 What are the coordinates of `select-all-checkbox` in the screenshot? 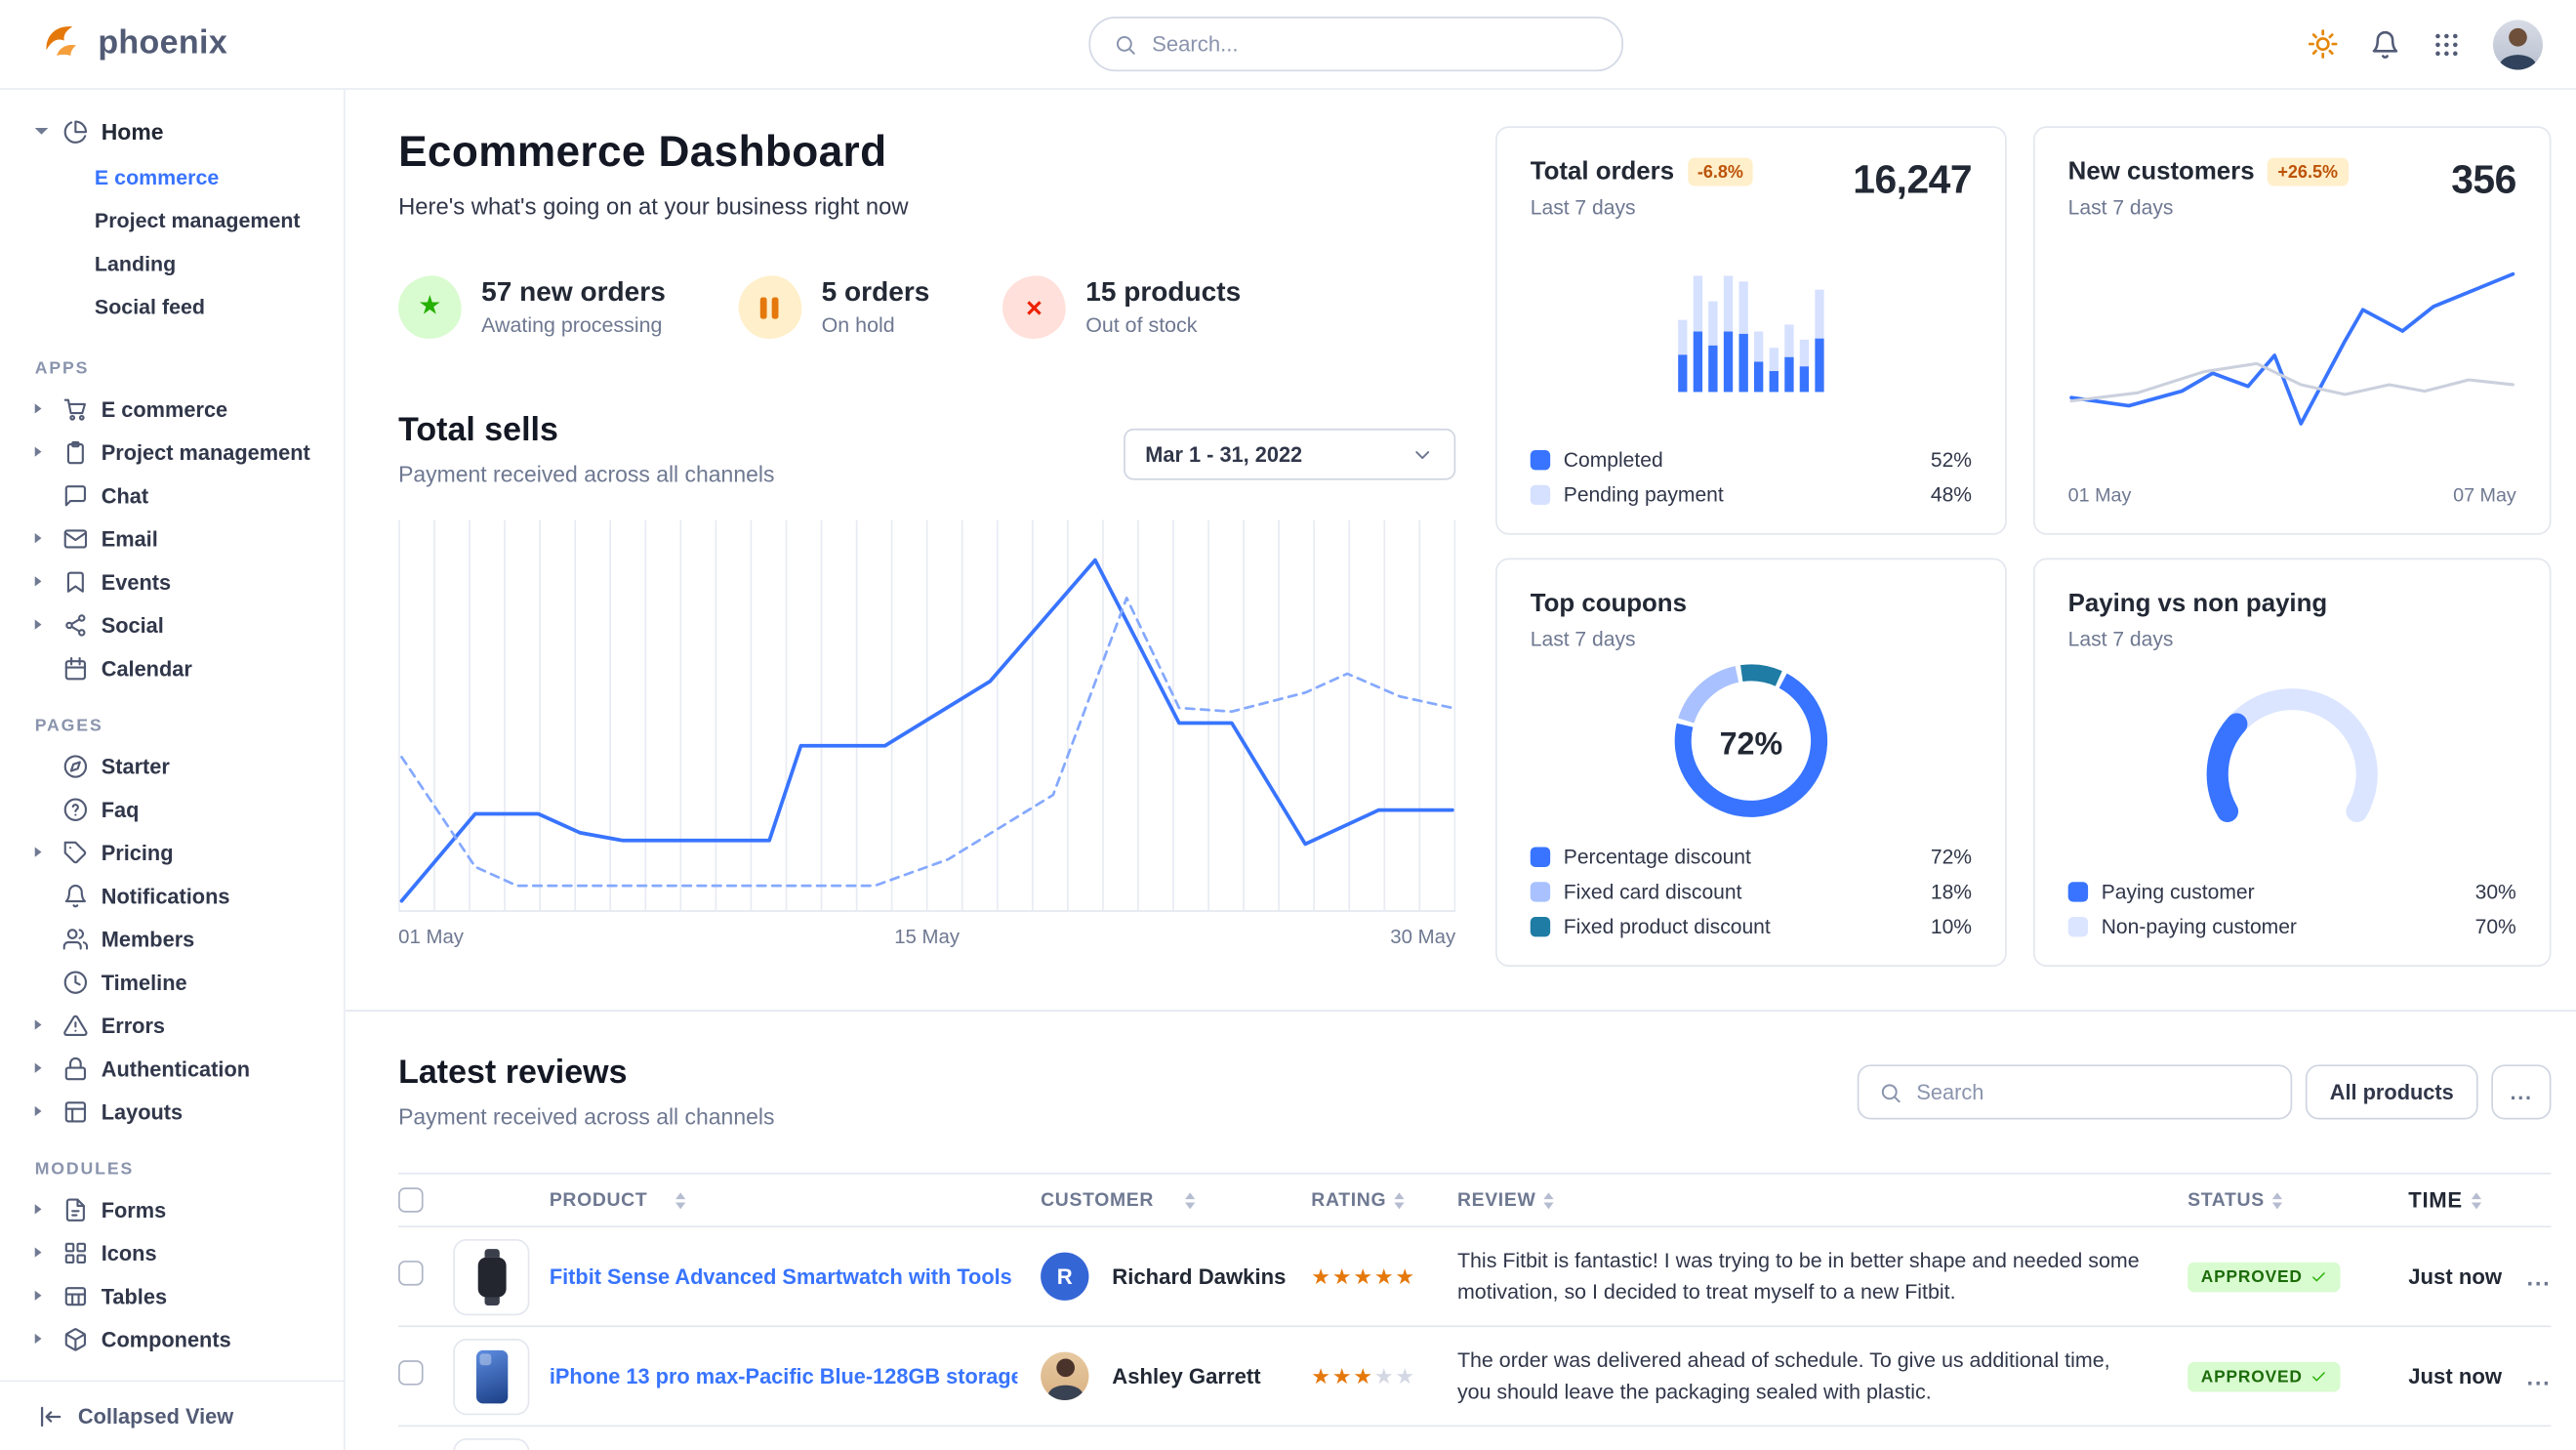 It's located at (411, 1200).